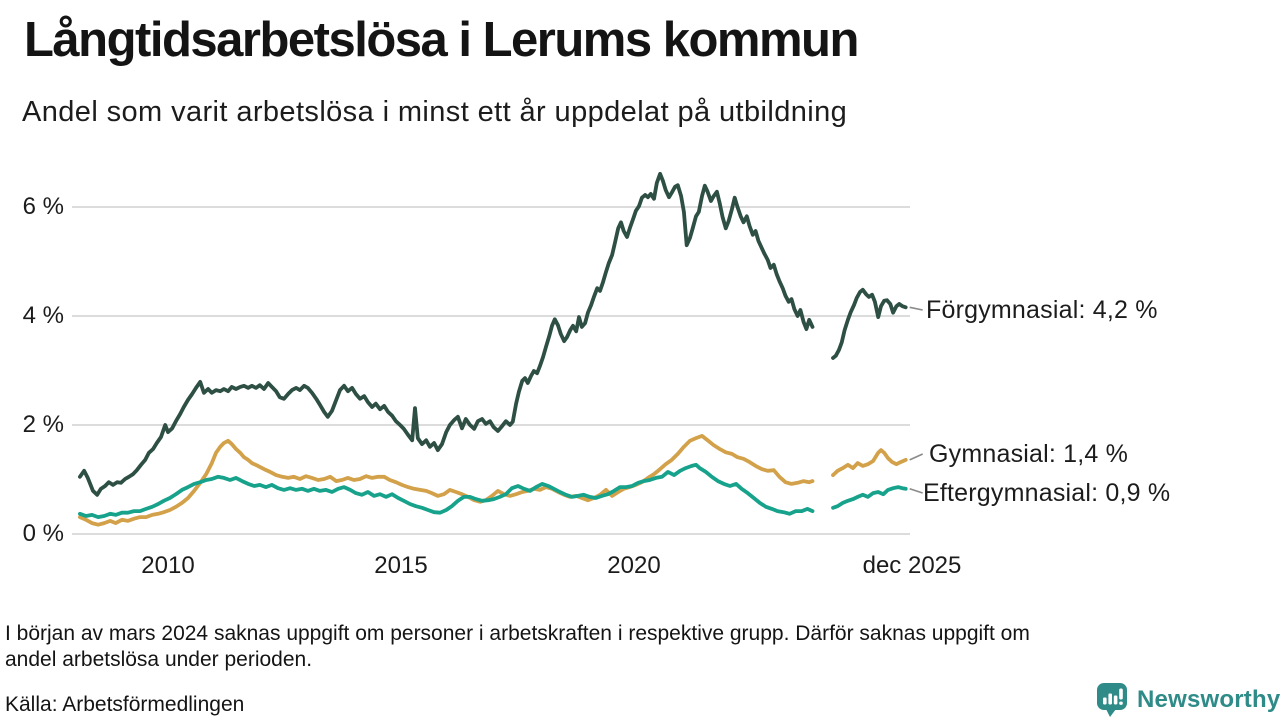 This screenshot has width=1280, height=720. I want to click on x-tick-dec-2025: dec 2025, so click(912, 565).